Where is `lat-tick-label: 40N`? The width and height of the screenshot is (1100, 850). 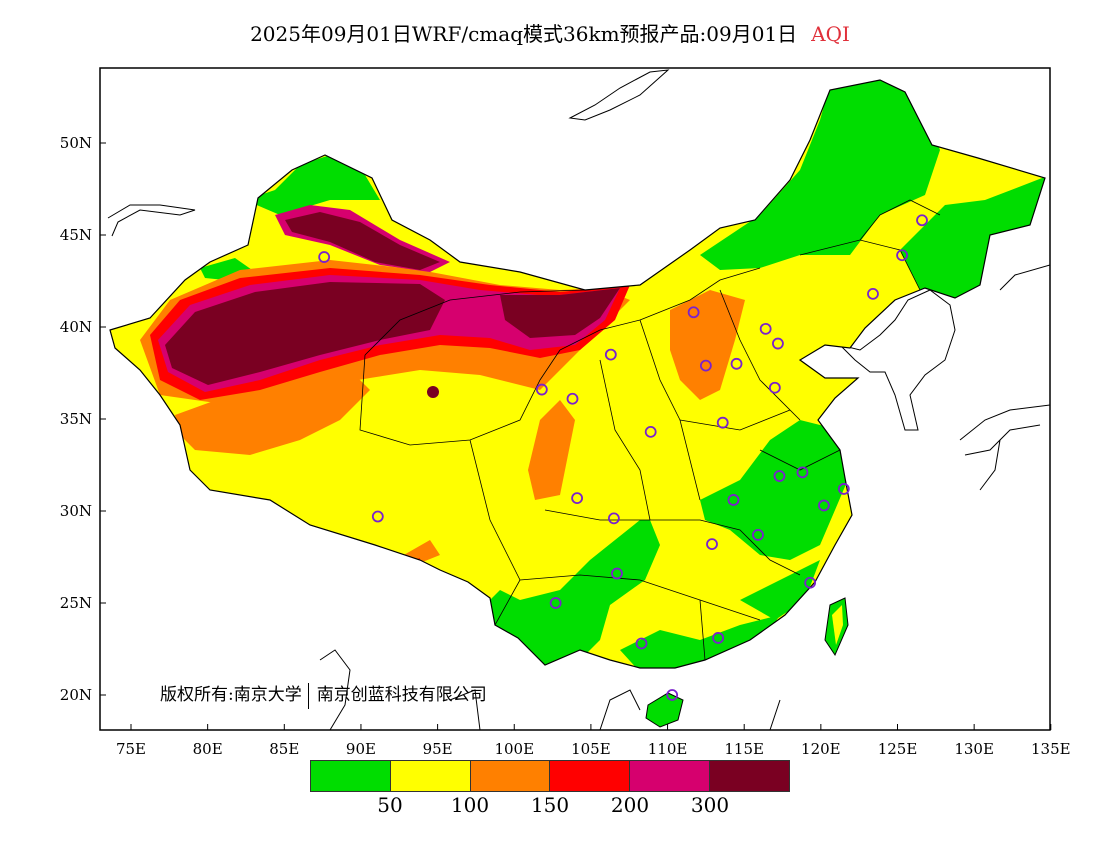 lat-tick-label: 40N is located at coordinates (76, 327).